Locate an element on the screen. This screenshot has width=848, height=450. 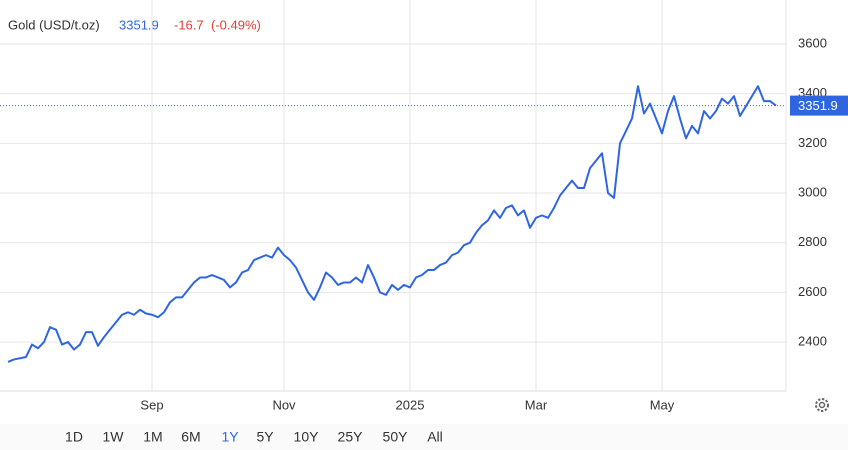
range-bar is located at coordinates (424, 437).